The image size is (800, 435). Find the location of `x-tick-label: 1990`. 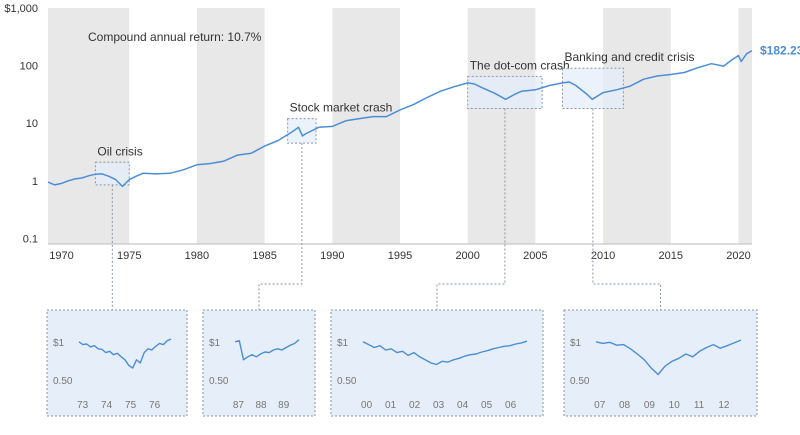

x-tick-label: 1990 is located at coordinates (332, 256).